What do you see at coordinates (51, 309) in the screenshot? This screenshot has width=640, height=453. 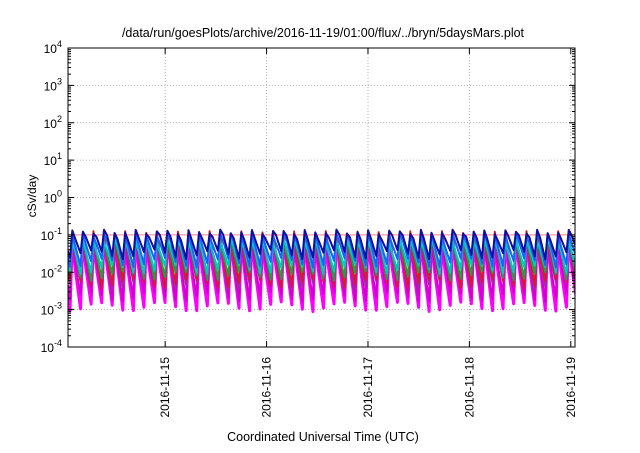 I see `y-tick-label: 10⁻³` at bounding box center [51, 309].